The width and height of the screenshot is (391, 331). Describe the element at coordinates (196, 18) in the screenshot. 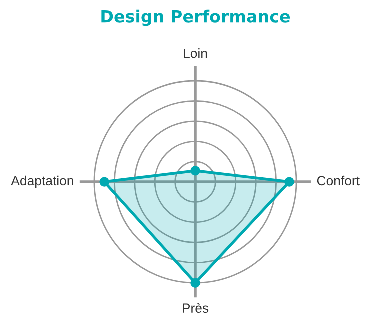

I see `chart-title: Design Performance` at that location.